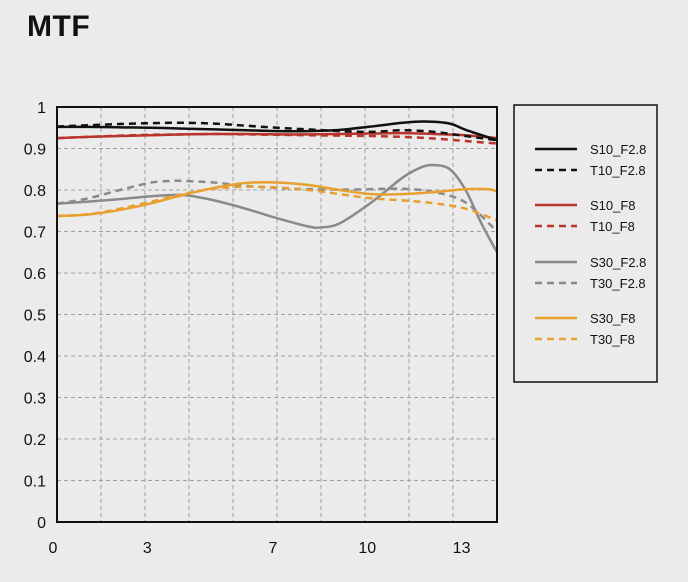 The width and height of the screenshot is (688, 582). I want to click on x-tick-label: 0, so click(53, 548).